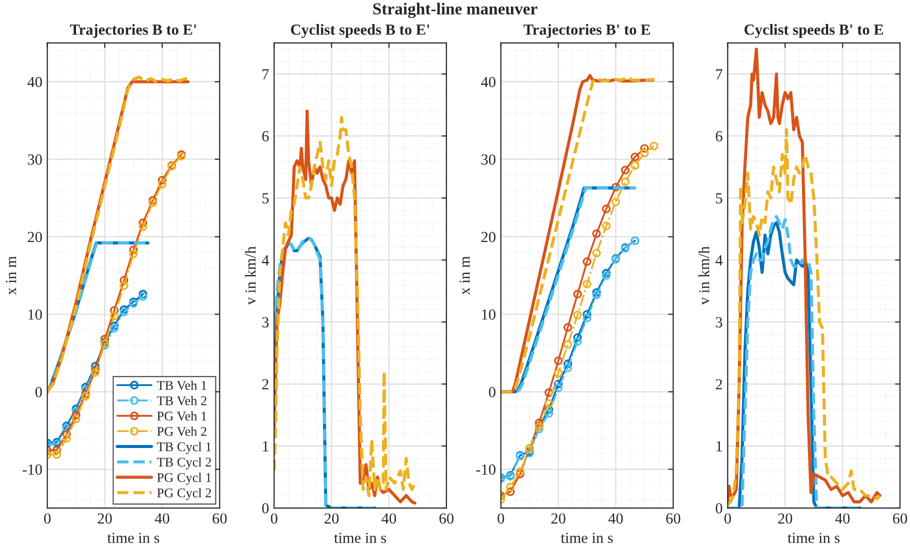 The image size is (910, 551). I want to click on chart-title: Cyclist speeds B to E', so click(360, 31).